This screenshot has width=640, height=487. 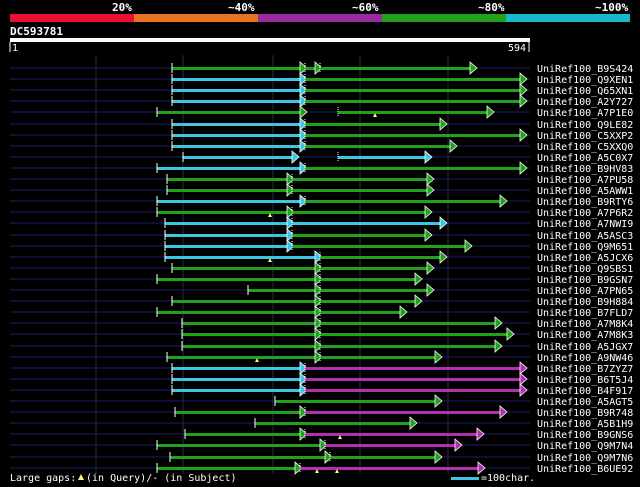 I want to click on hit-label: UniRef100_Q9LE82, so click(x=585, y=125).